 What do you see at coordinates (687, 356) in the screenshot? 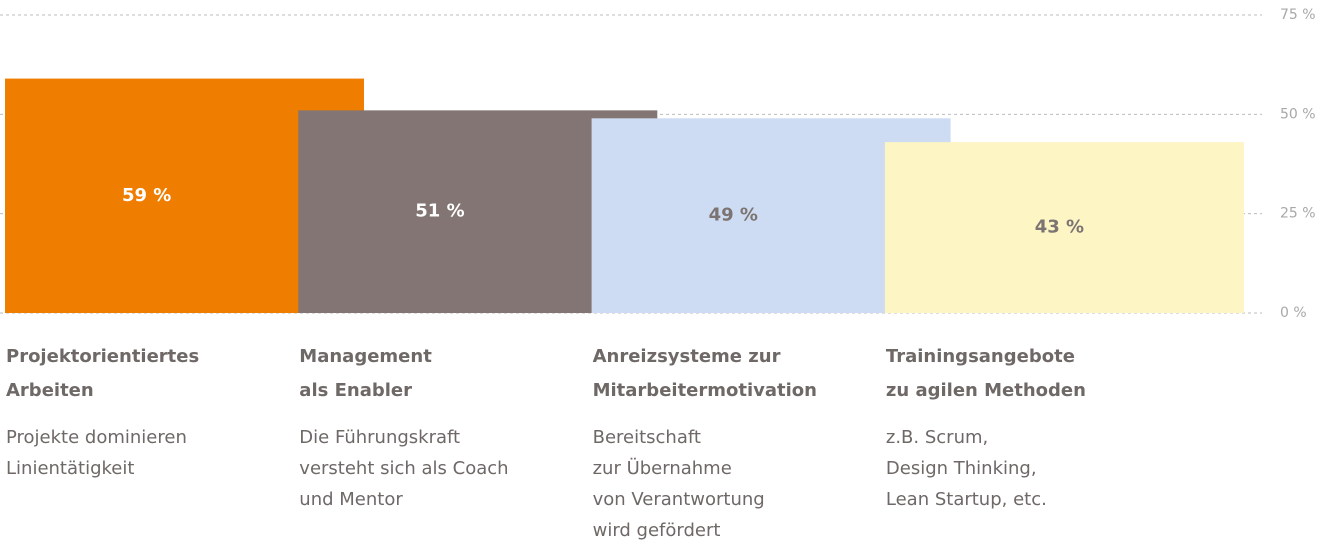
I see `category-label: Anreizsysteme zur` at bounding box center [687, 356].